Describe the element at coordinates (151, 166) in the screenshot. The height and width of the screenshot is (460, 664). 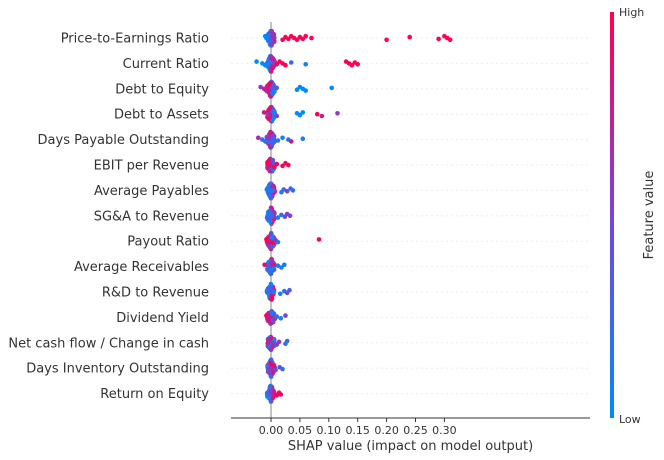
I see `feature-label: EBIT per Revenue` at that location.